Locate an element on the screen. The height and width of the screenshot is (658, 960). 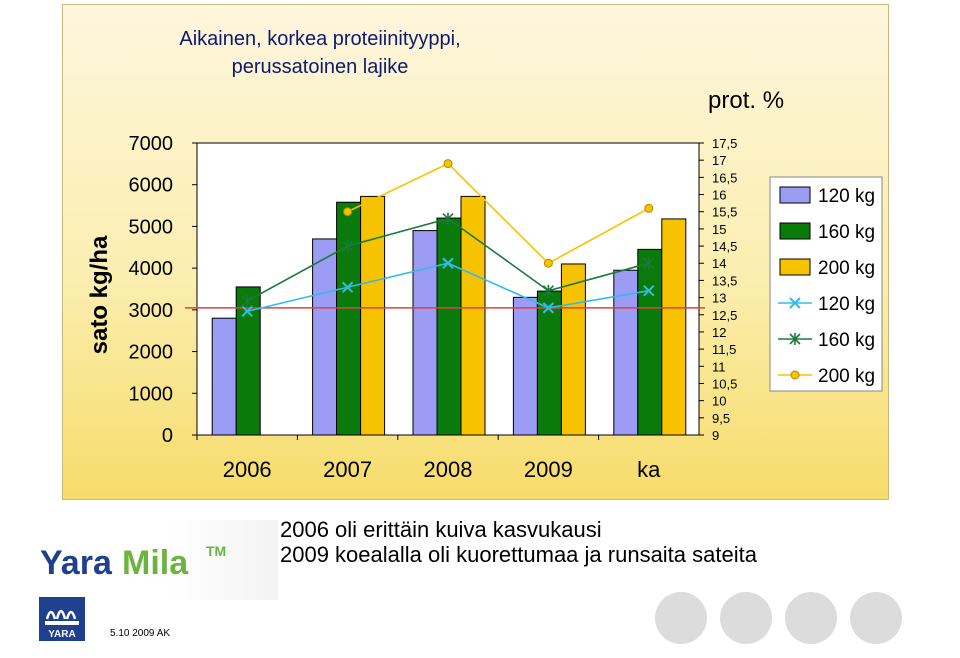
y2-tick-label: 13 is located at coordinates (719, 298).